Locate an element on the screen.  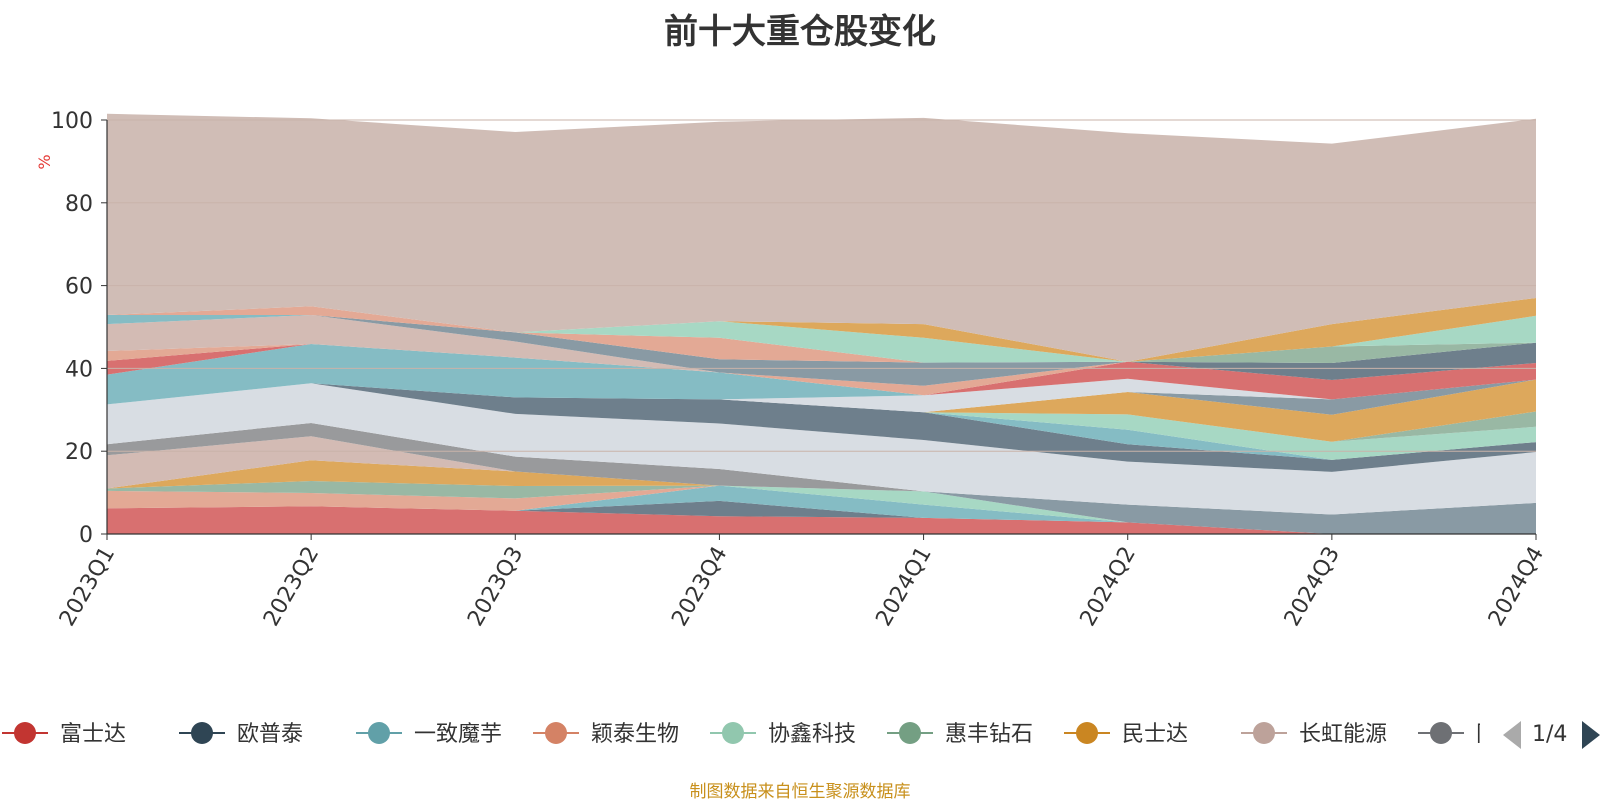
y-tick-label: 80 is located at coordinates (79, 204).